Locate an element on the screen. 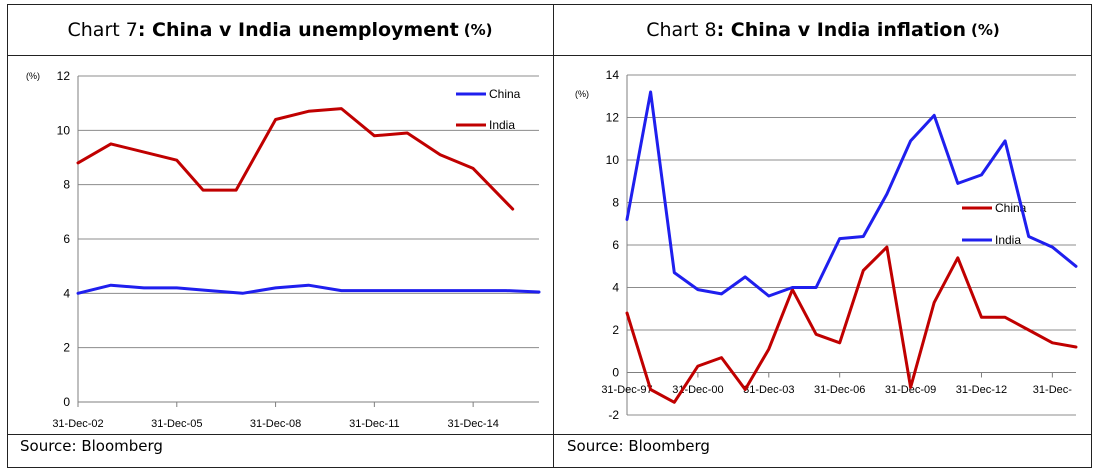 The width and height of the screenshot is (1097, 475). chart8-ytick-label: 6 is located at coordinates (615, 245).